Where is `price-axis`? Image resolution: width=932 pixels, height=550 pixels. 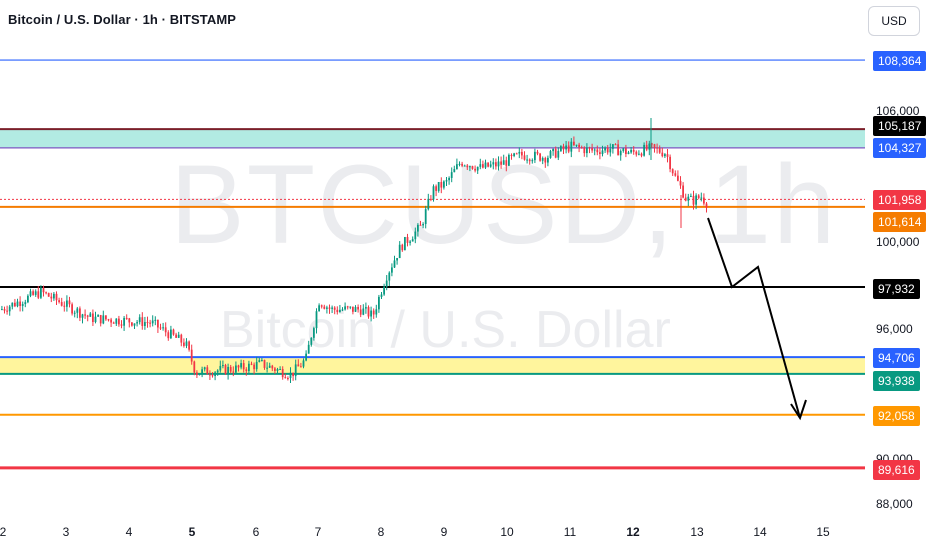
price-axis is located at coordinates (898, 275).